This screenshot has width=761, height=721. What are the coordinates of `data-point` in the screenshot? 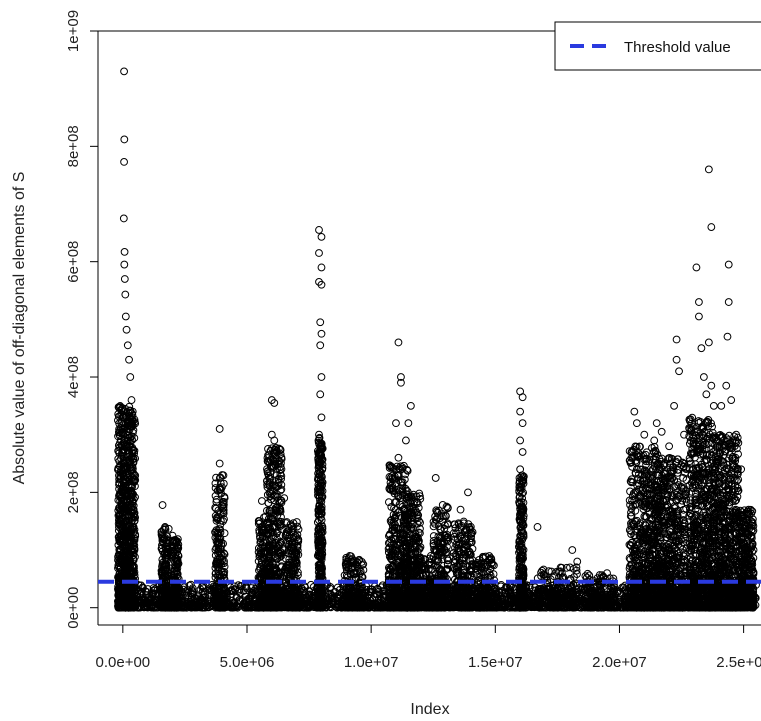 It's located at (382, 585).